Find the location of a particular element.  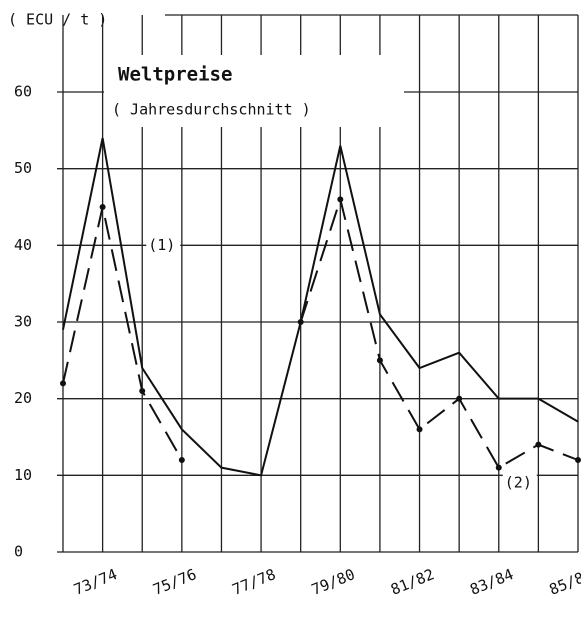

x-tick-label: 85/86 is located at coordinates (564, 582).